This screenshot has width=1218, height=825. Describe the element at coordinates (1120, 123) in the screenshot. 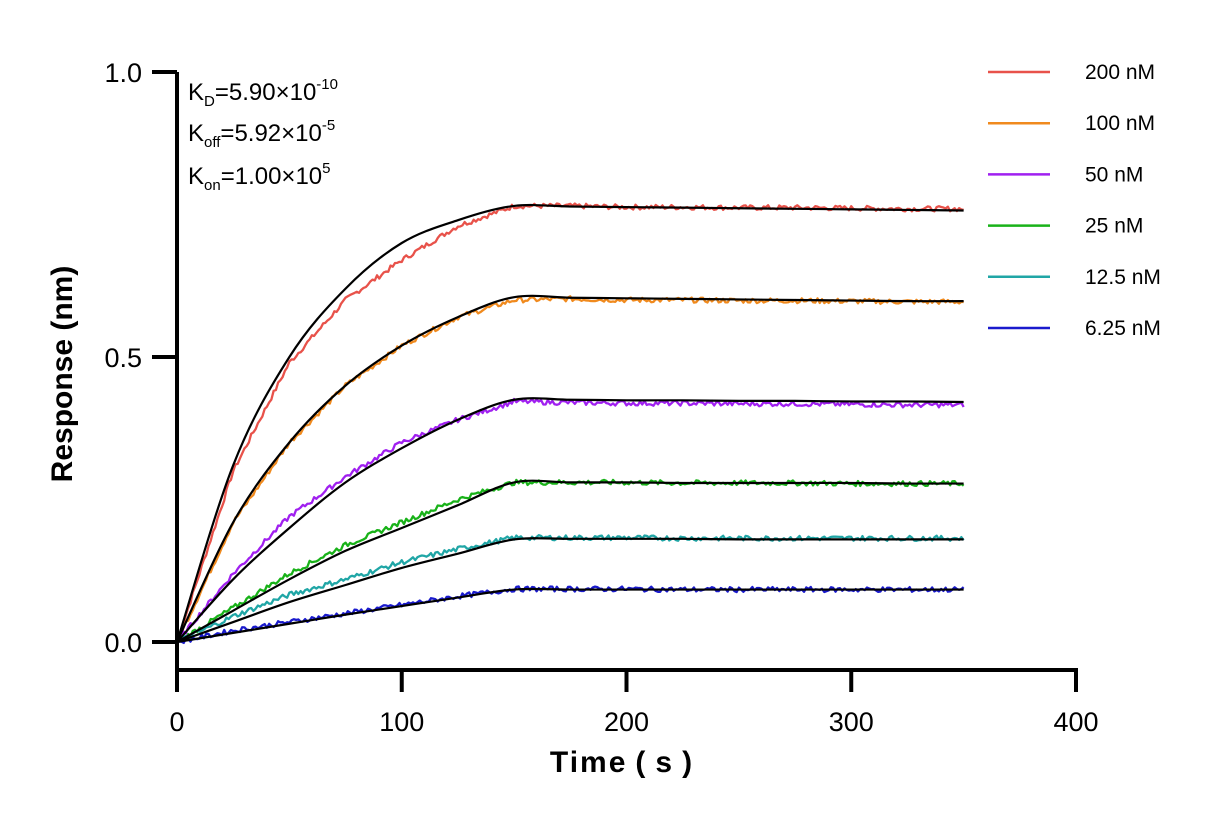

I see `legend-label-1: 100 nM` at that location.